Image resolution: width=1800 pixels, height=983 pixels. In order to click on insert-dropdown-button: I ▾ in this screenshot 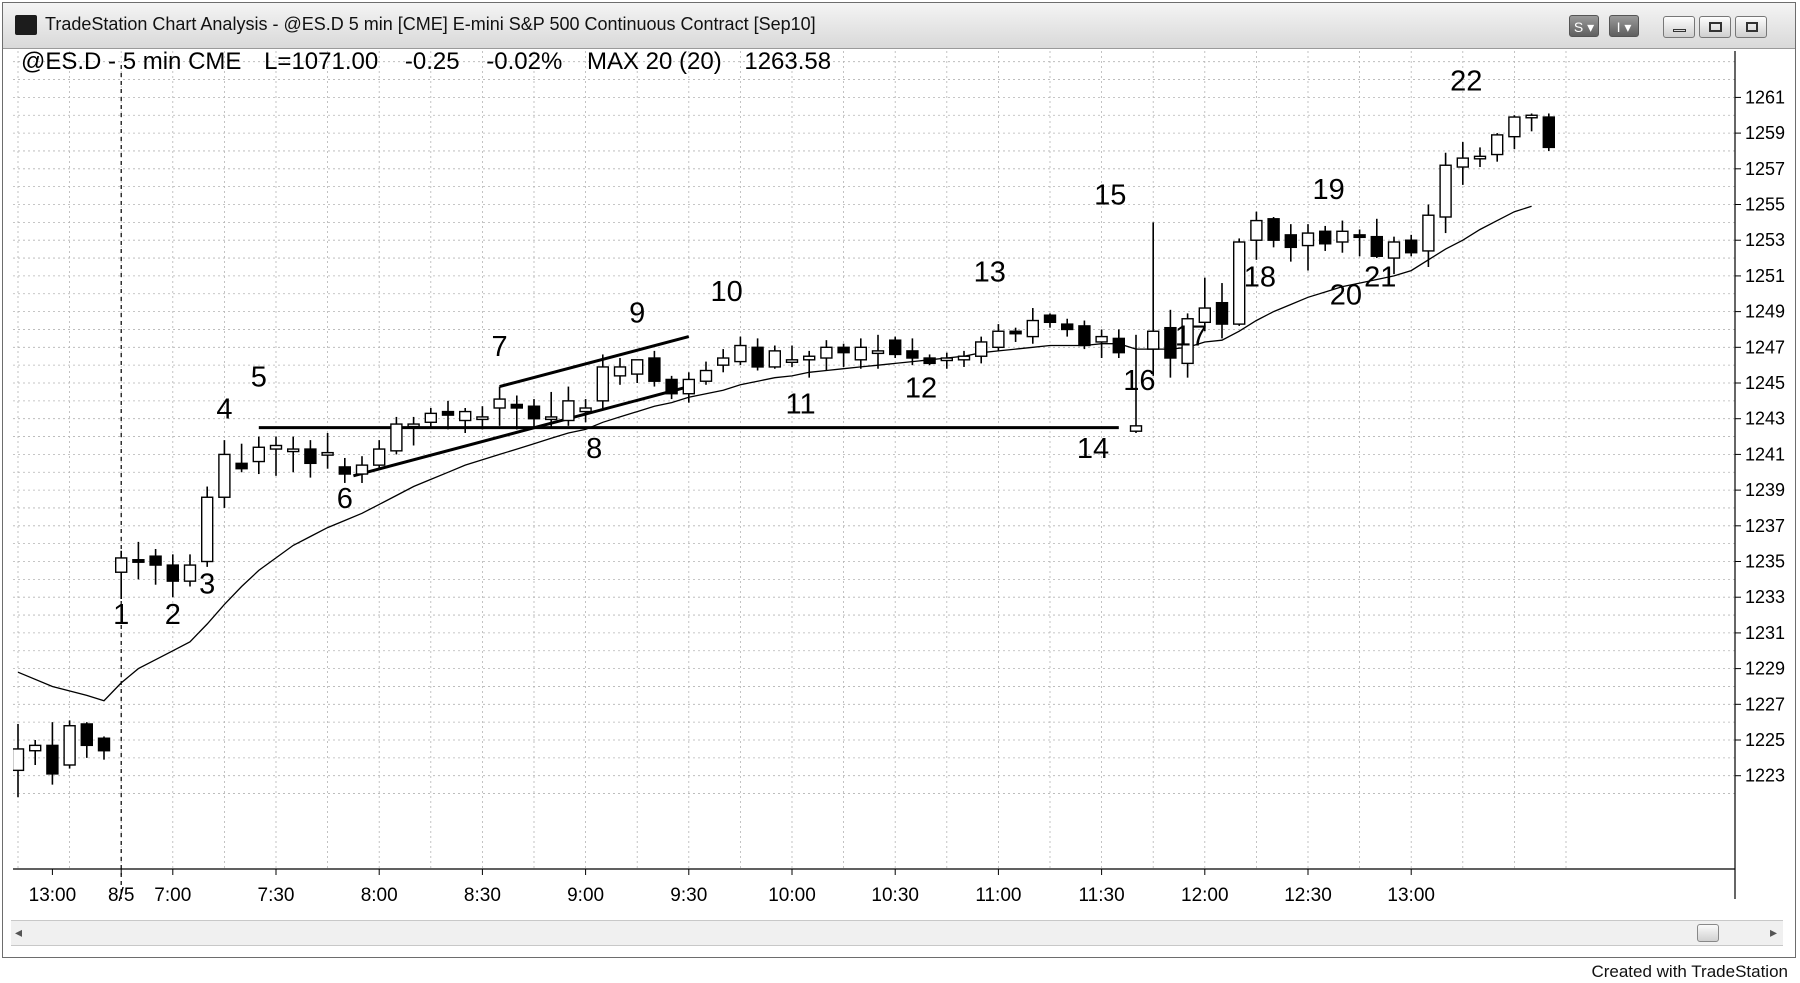, I will do `click(1624, 26)`.